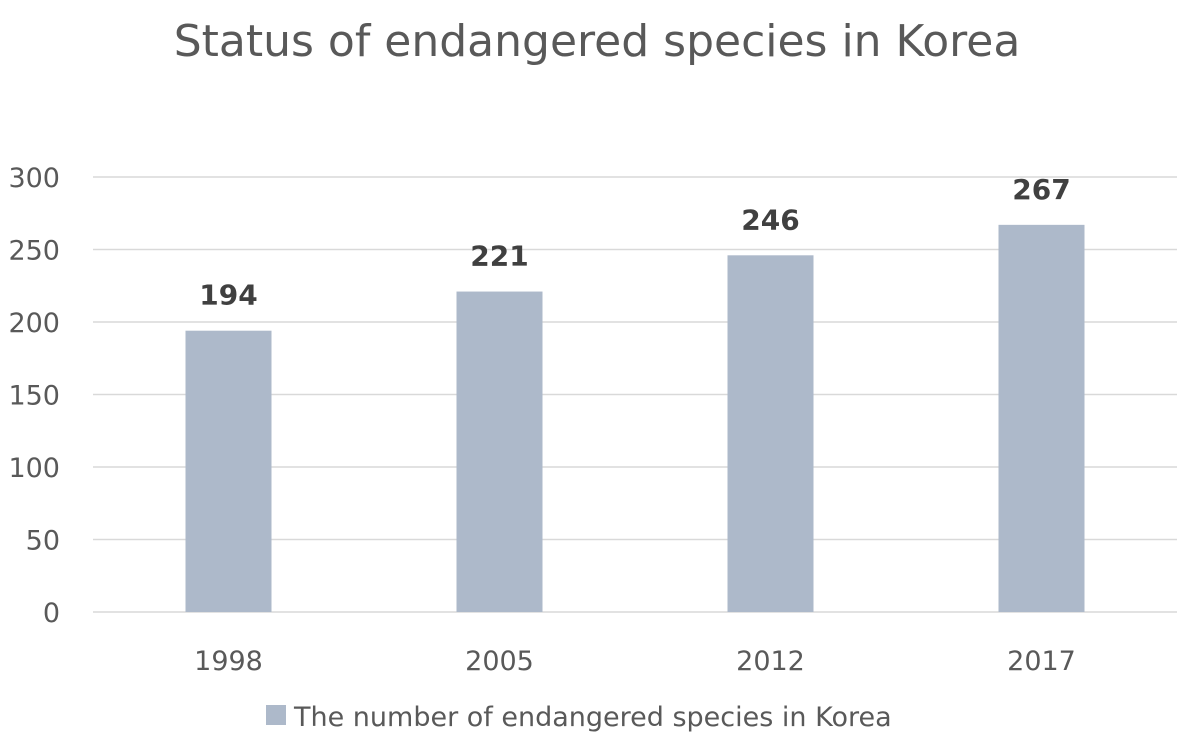 This screenshot has height=739, width=1187. What do you see at coordinates (634, 242) in the screenshot?
I see `data-labels: 194 221 246 267` at bounding box center [634, 242].